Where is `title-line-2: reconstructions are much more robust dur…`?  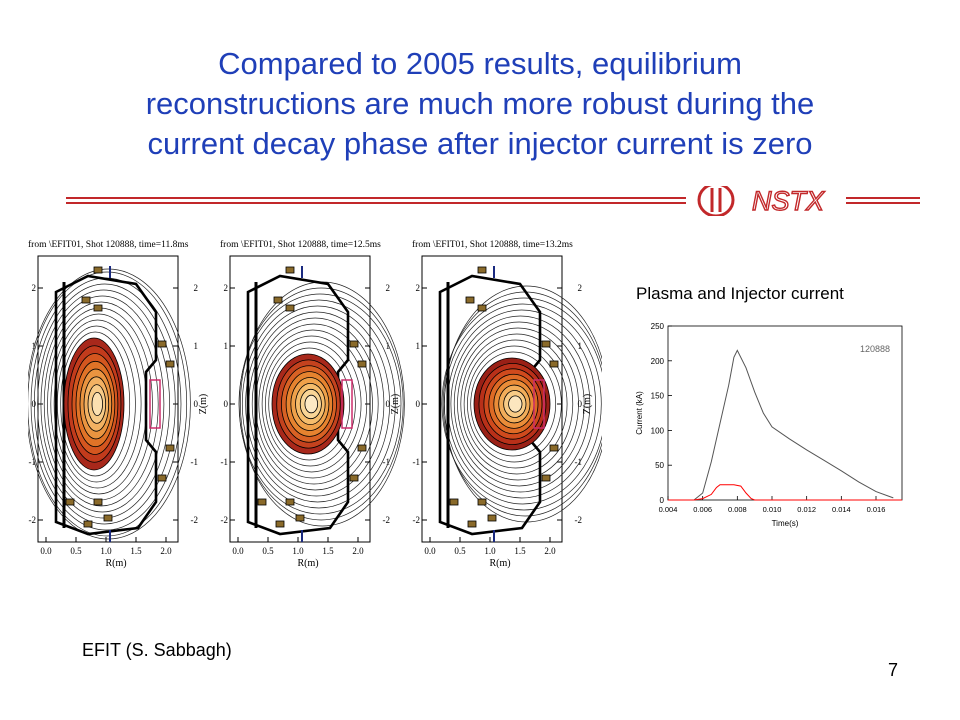 title-line-2: reconstructions are much more robust dur… is located at coordinates (480, 103).